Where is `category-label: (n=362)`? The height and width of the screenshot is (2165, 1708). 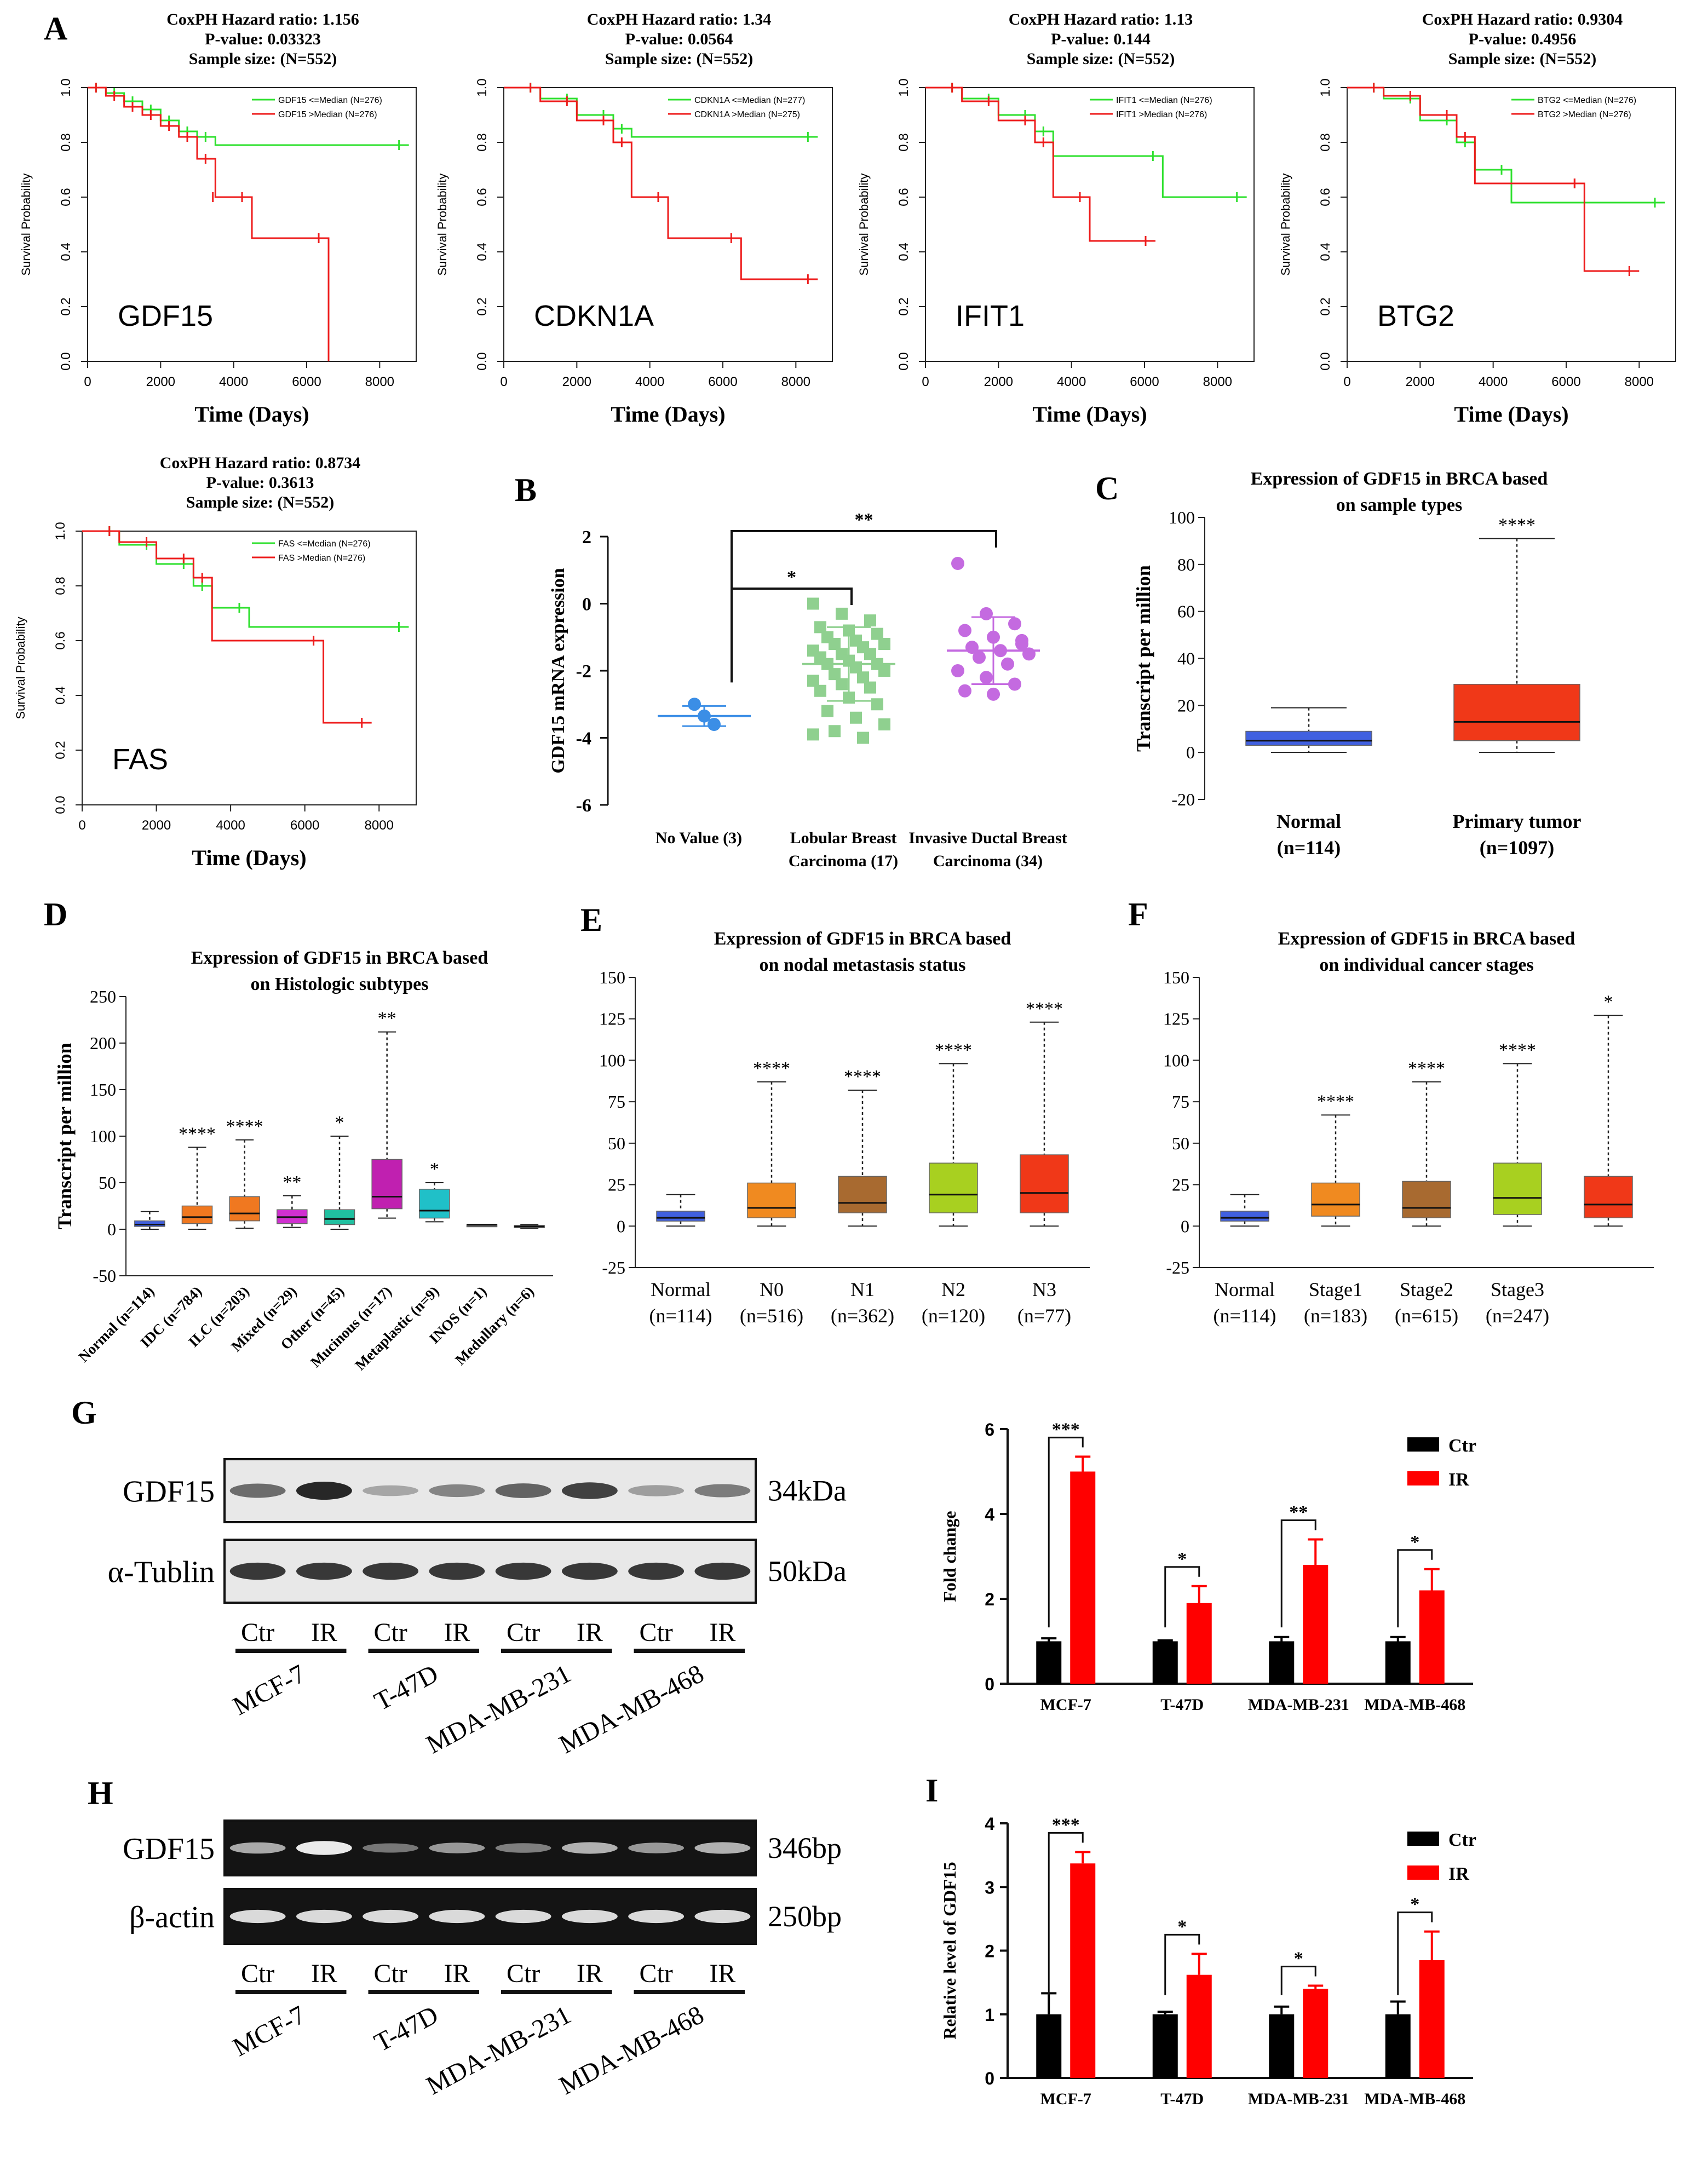 category-label: (n=362) is located at coordinates (862, 1316).